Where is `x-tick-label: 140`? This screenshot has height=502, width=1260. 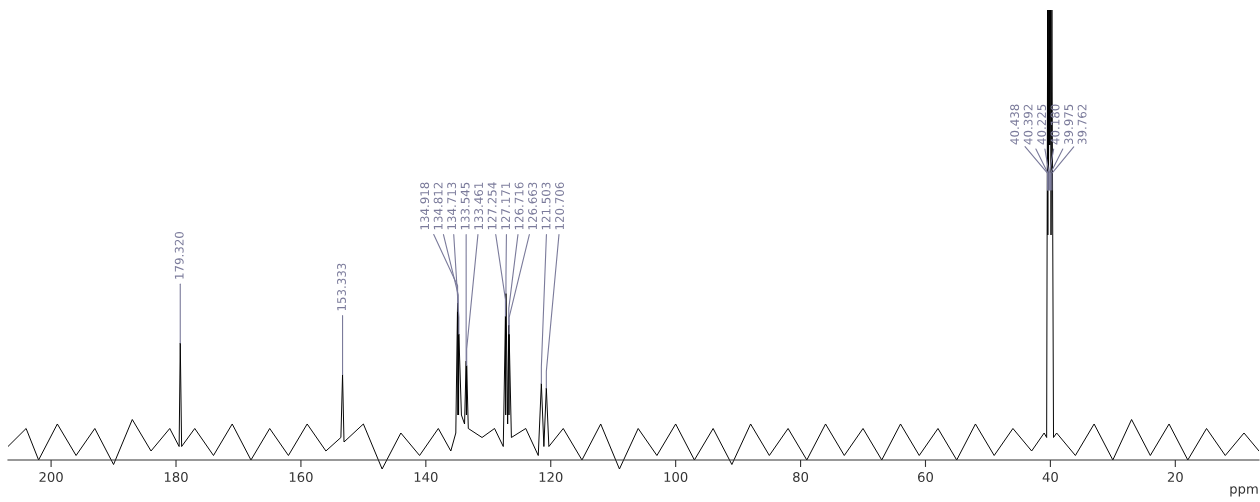
x-tick-label: 140 is located at coordinates (426, 477).